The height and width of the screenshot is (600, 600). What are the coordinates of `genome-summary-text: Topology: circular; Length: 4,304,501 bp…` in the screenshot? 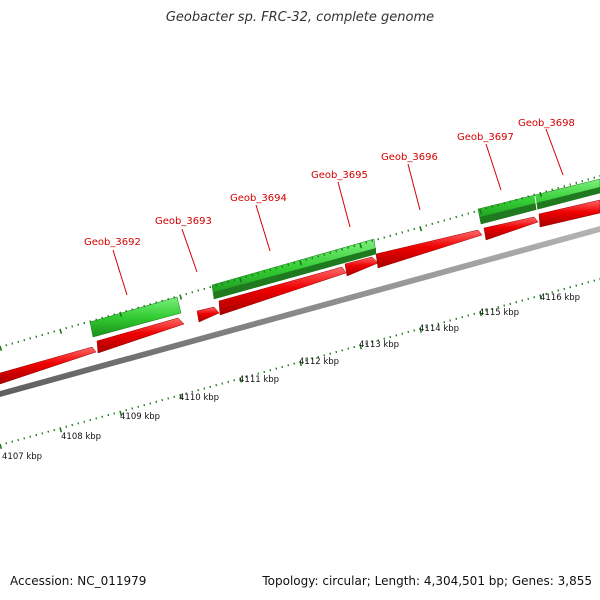 It's located at (427, 581).